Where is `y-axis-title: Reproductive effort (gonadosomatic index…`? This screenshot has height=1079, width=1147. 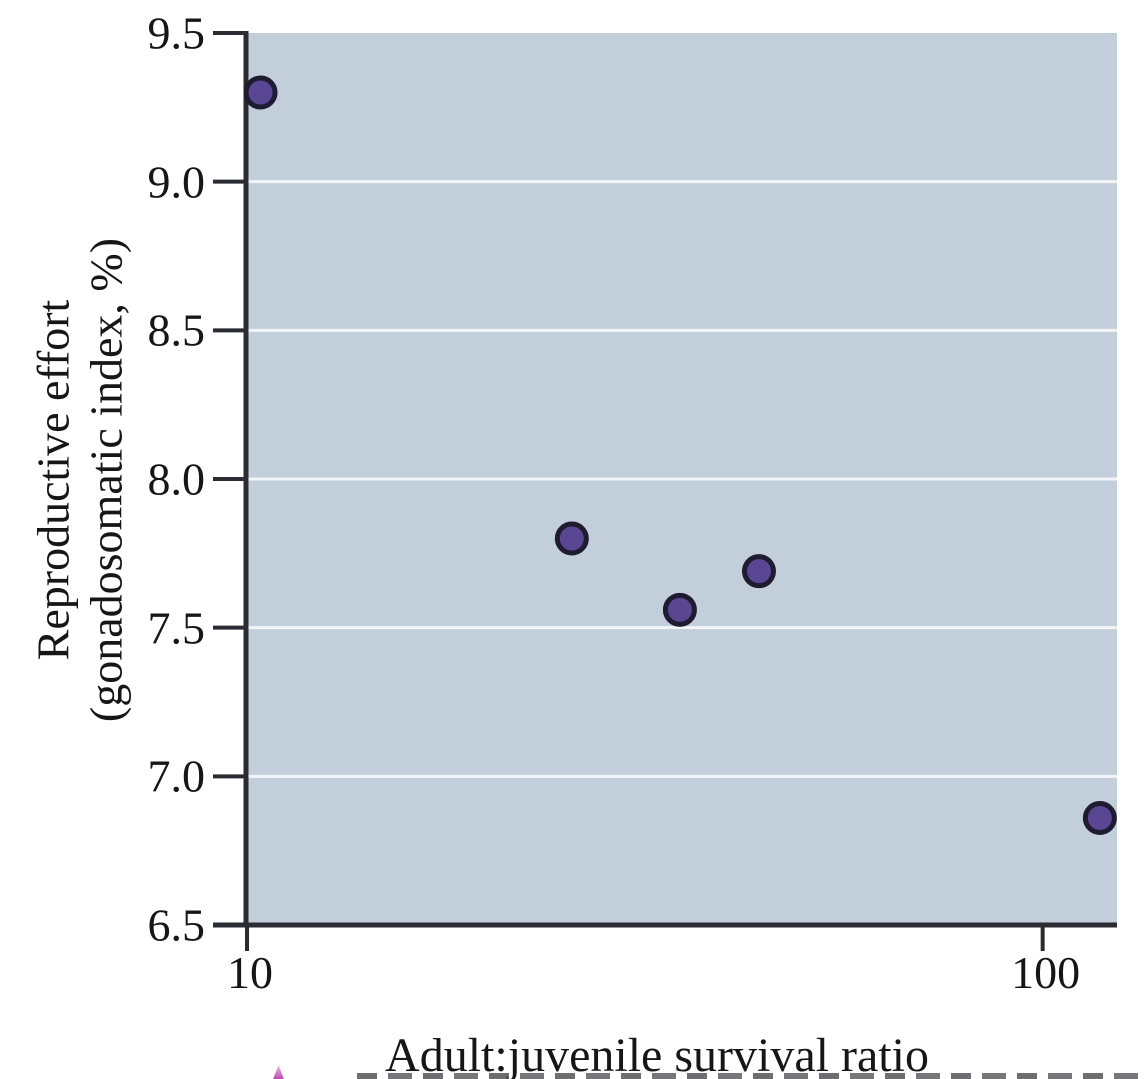
y-axis-title: Reproductive effort (gonadosomatic index… is located at coordinates (80, 480).